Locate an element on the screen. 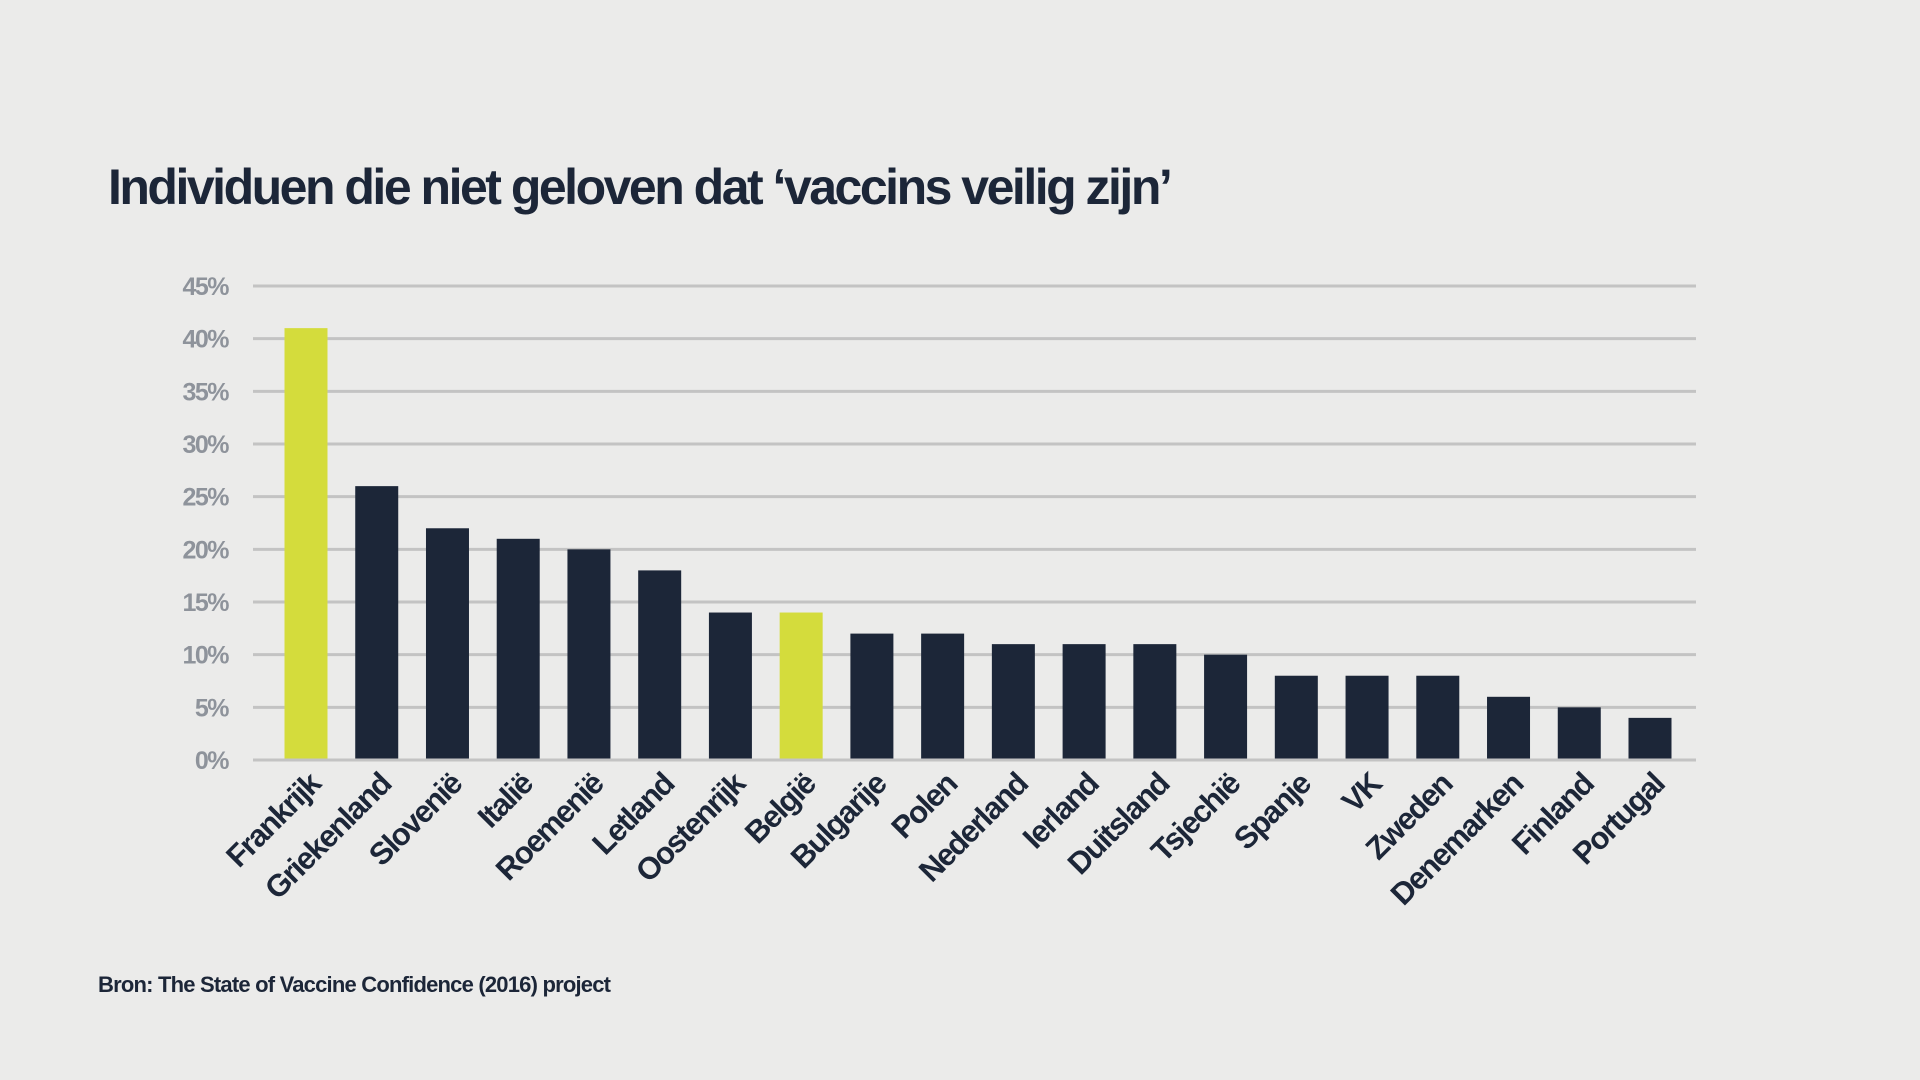 This screenshot has height=1080, width=1920. y-tick-label: 30% is located at coordinates (205, 445).